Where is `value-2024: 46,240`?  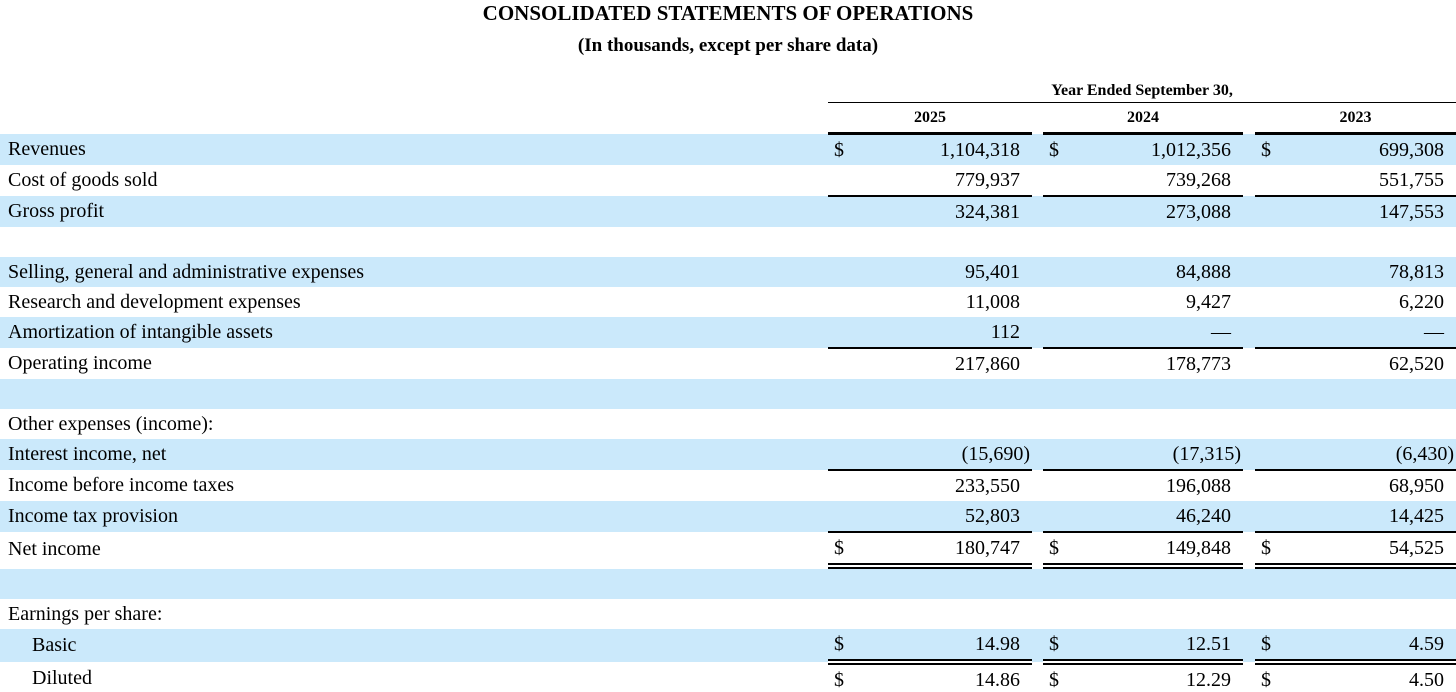 value-2024: 46,240 is located at coordinates (1158, 517).